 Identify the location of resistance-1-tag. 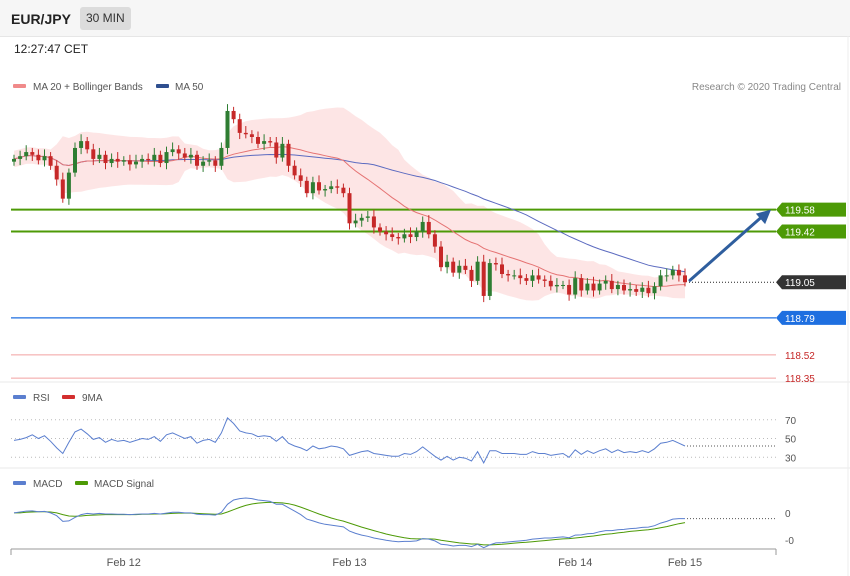
(811, 231).